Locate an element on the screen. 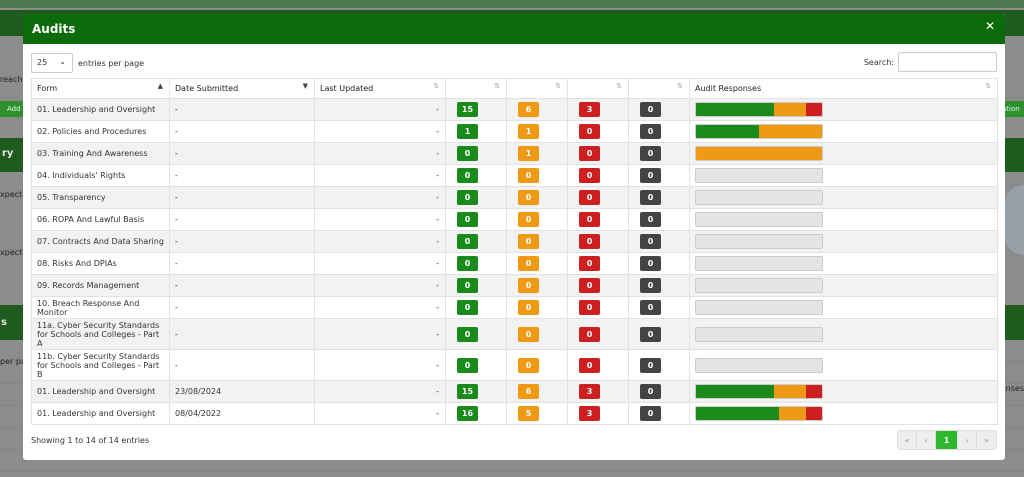  table-row: 01. Leadership and Oversight - -15 6 3 0 is located at coordinates (514, 109).